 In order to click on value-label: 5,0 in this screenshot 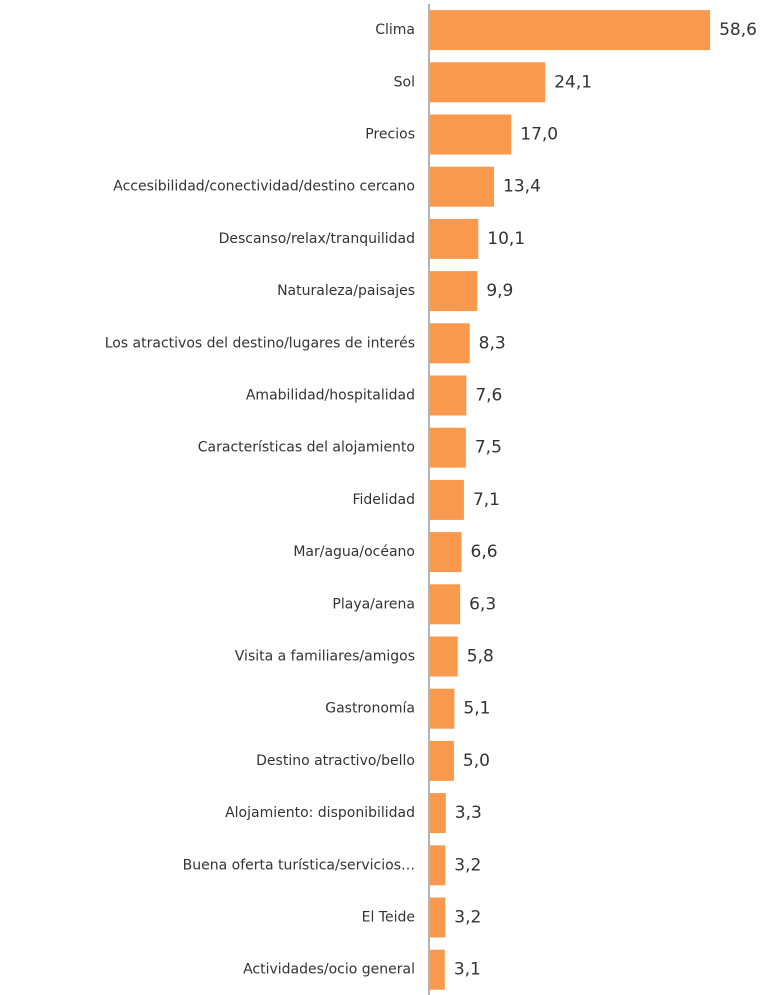, I will do `click(476, 761)`.